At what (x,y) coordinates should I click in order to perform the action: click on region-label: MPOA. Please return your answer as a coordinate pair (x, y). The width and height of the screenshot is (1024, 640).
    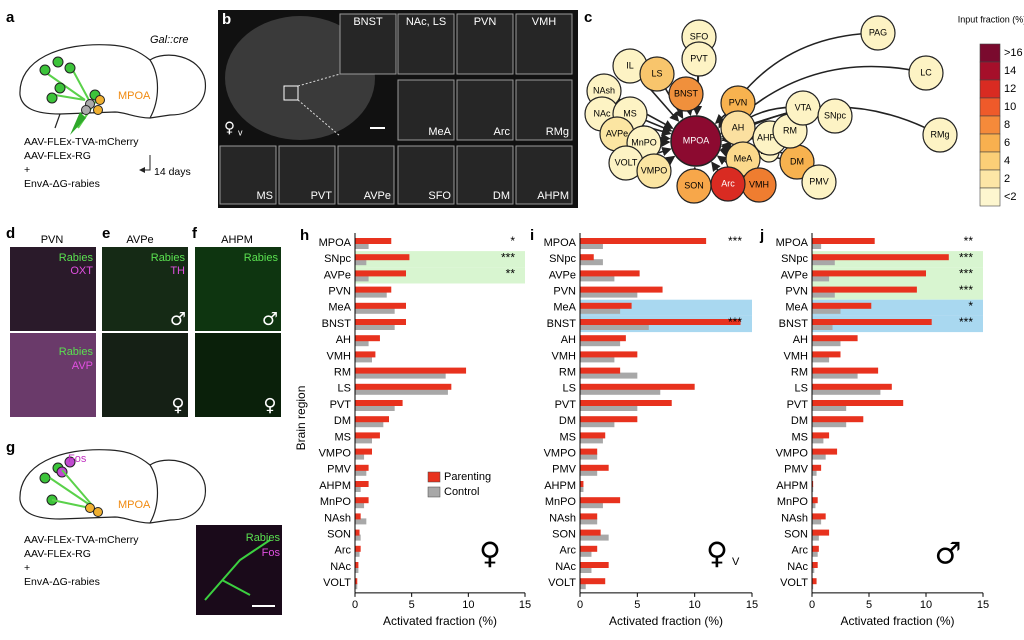
    Looking at the image, I should click on (134, 96).